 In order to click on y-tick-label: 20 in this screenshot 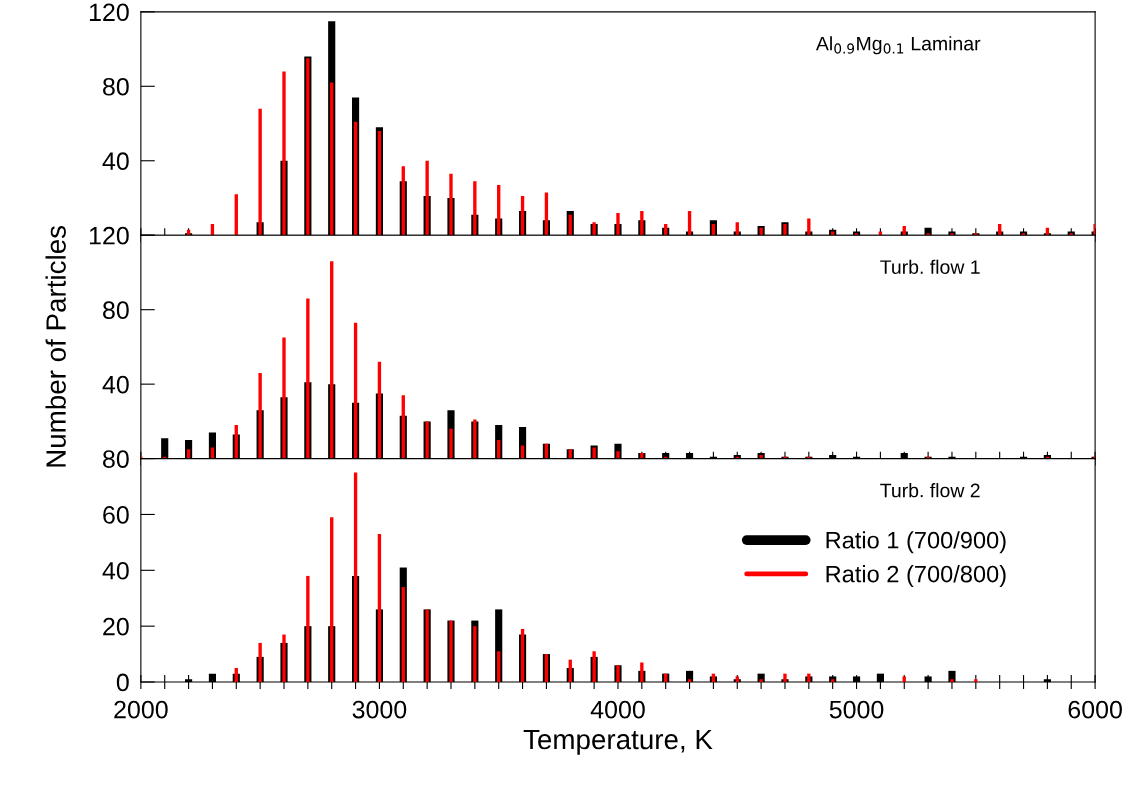, I will do `click(116, 626)`.